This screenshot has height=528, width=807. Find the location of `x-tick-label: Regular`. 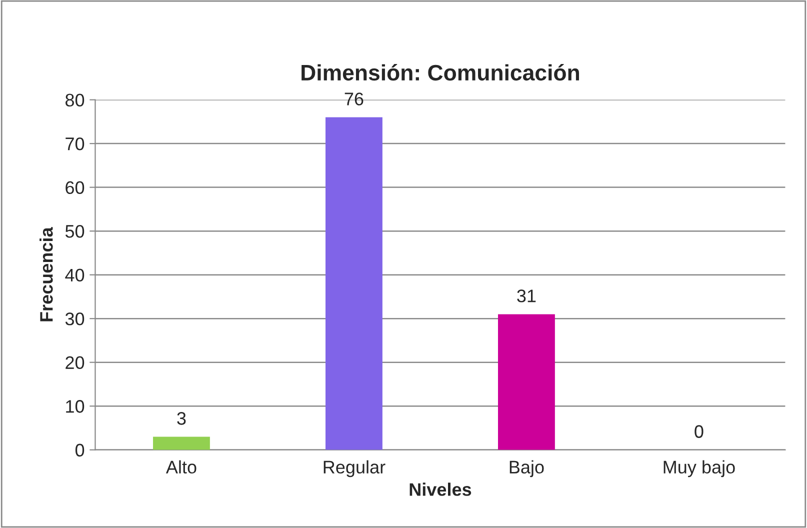

x-tick-label: Regular is located at coordinates (355, 469).